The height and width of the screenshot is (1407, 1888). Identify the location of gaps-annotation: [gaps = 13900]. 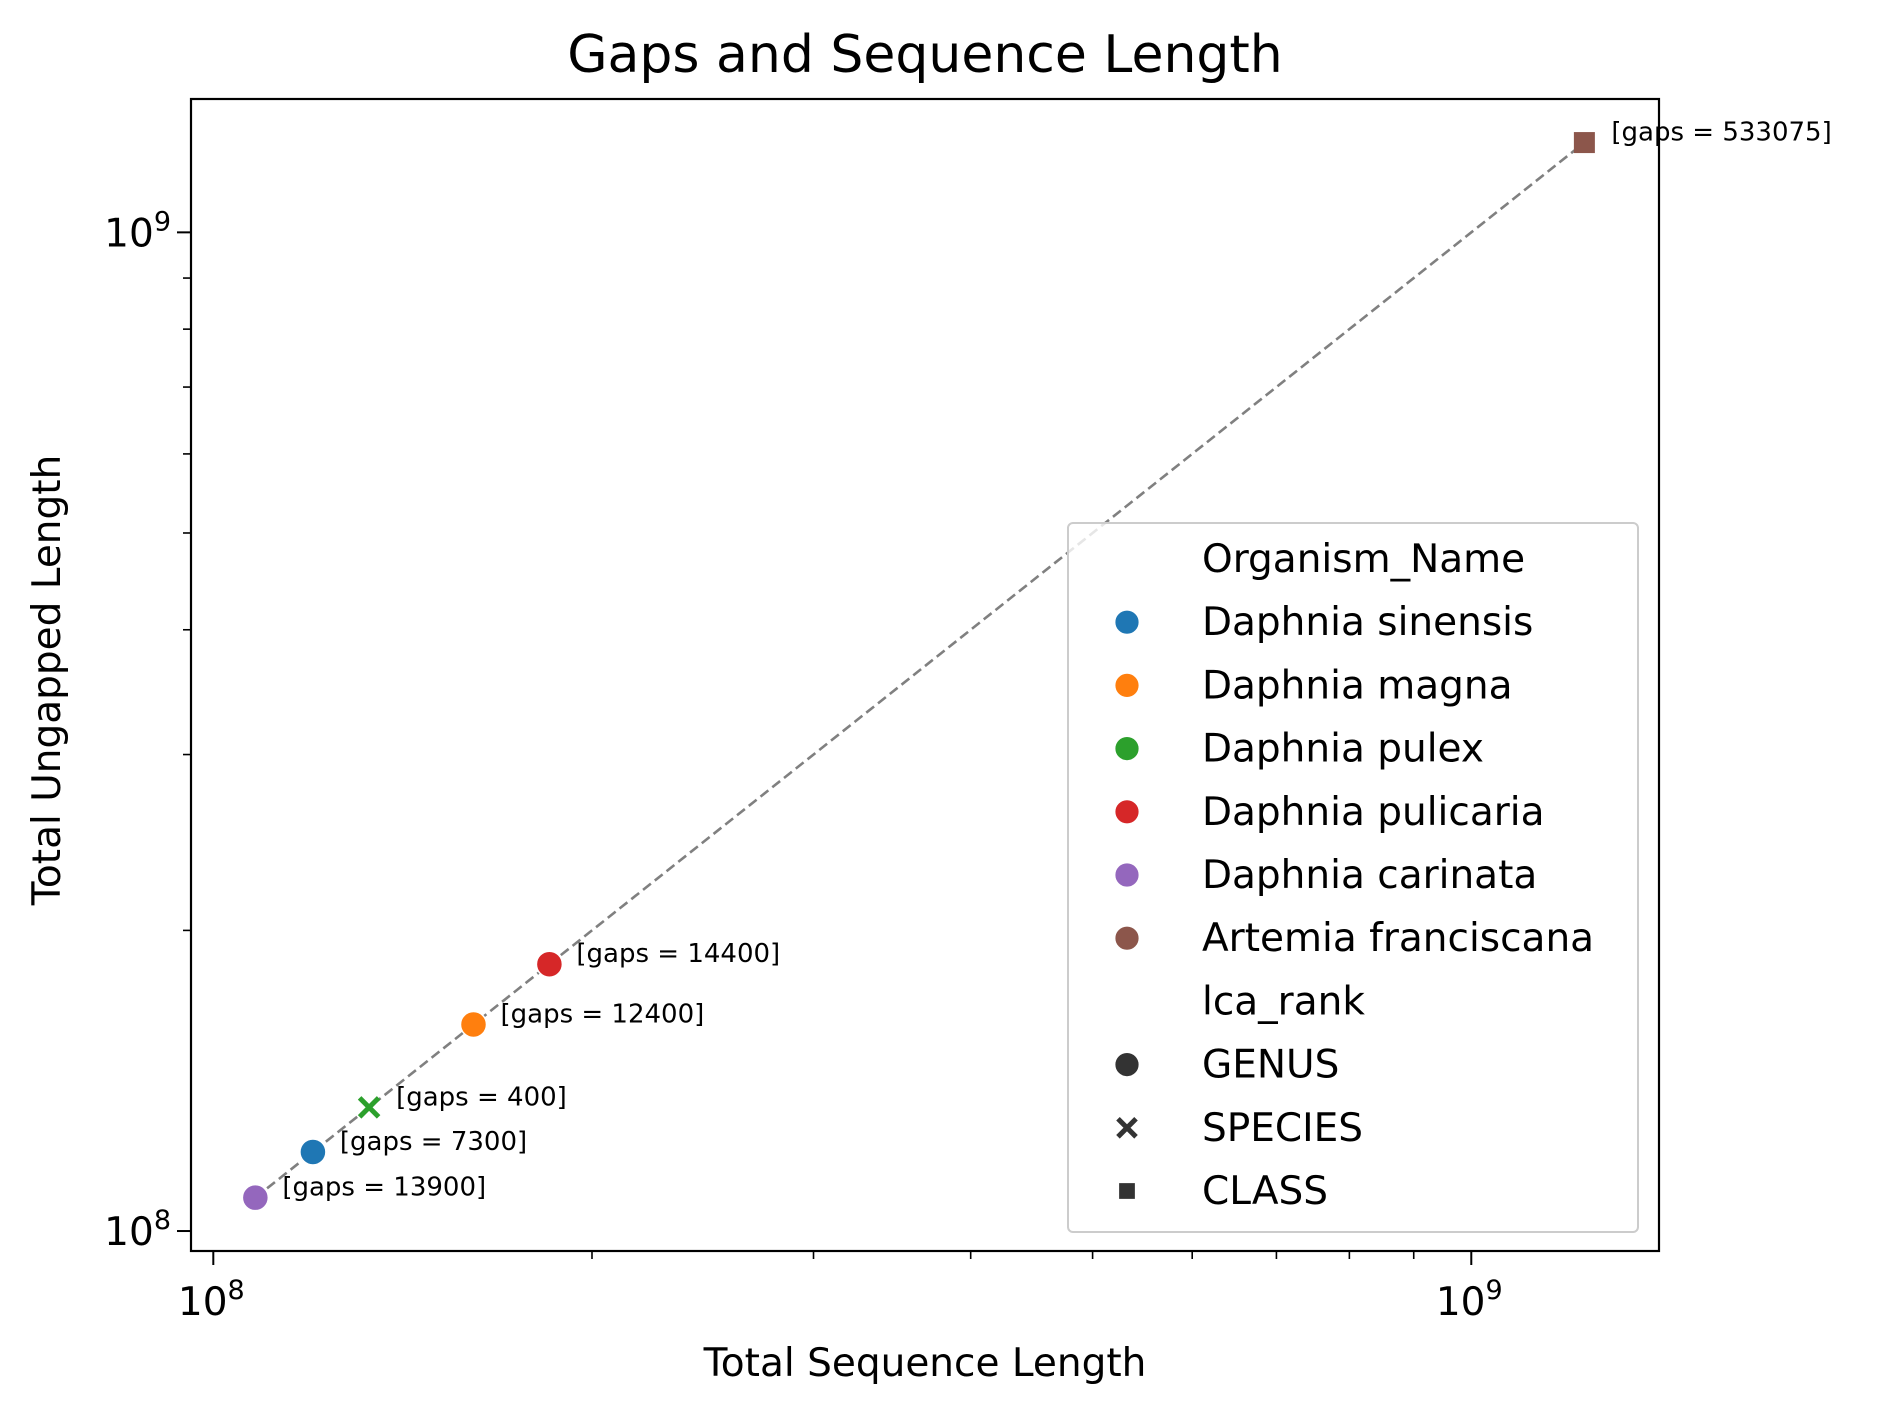
(384, 1188).